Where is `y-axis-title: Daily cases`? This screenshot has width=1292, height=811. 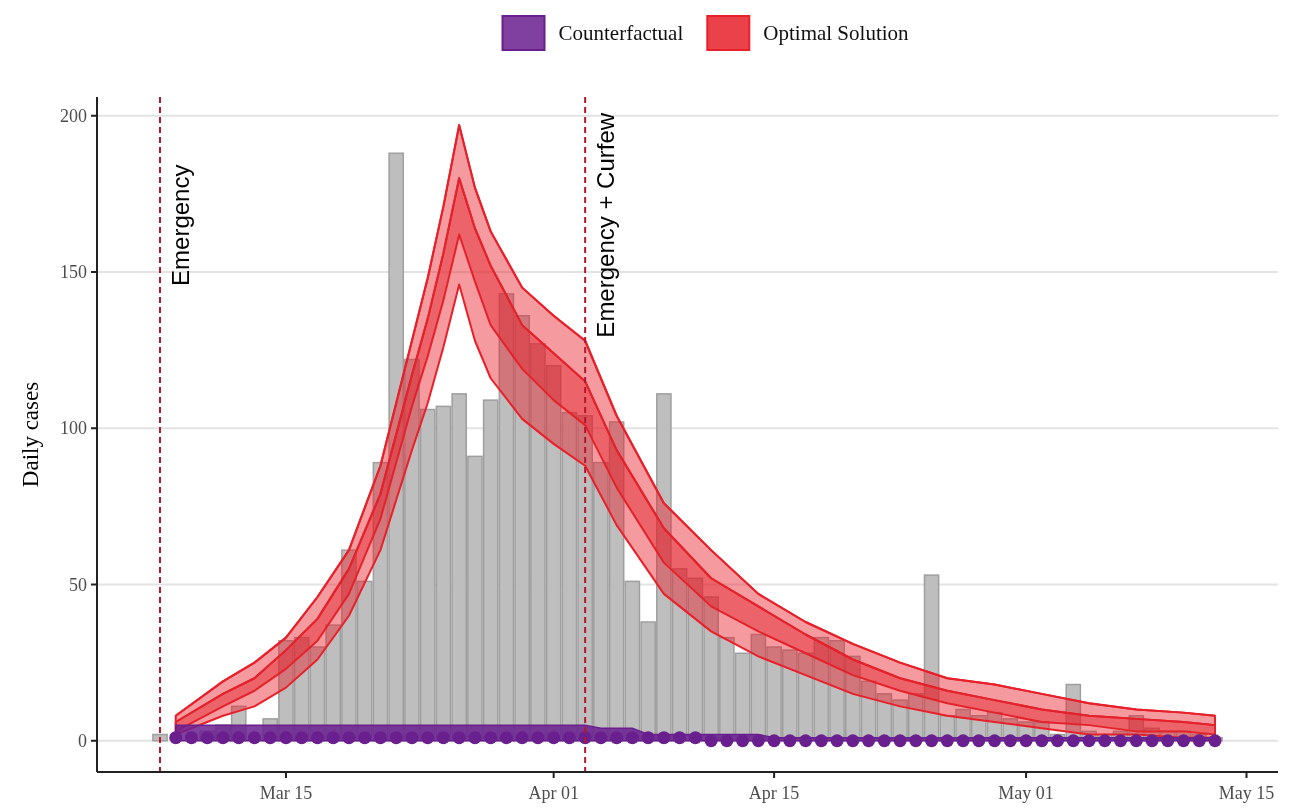
y-axis-title: Daily cases is located at coordinates (30, 434).